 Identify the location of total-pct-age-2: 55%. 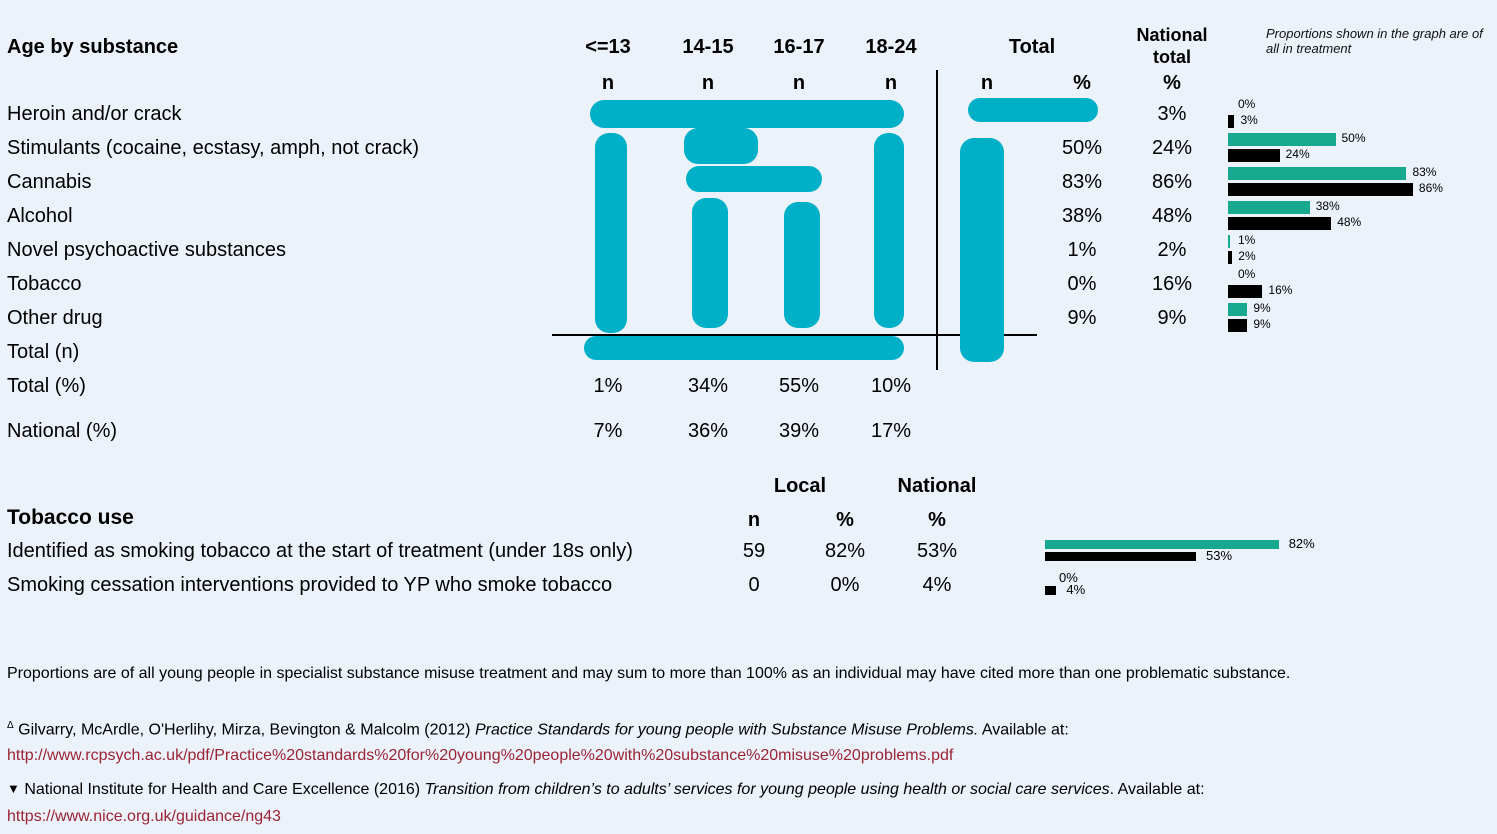
(799, 386).